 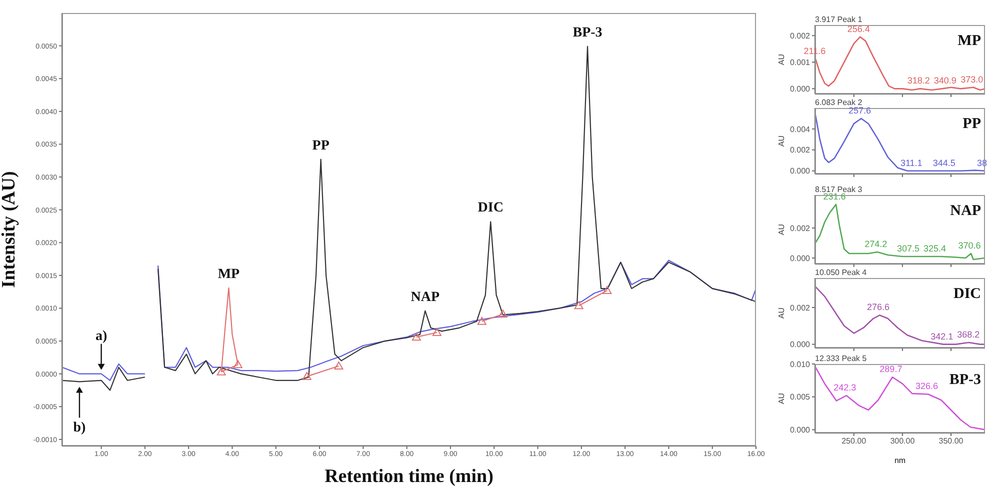 I want to click on annotation: 340.9, so click(x=945, y=81).